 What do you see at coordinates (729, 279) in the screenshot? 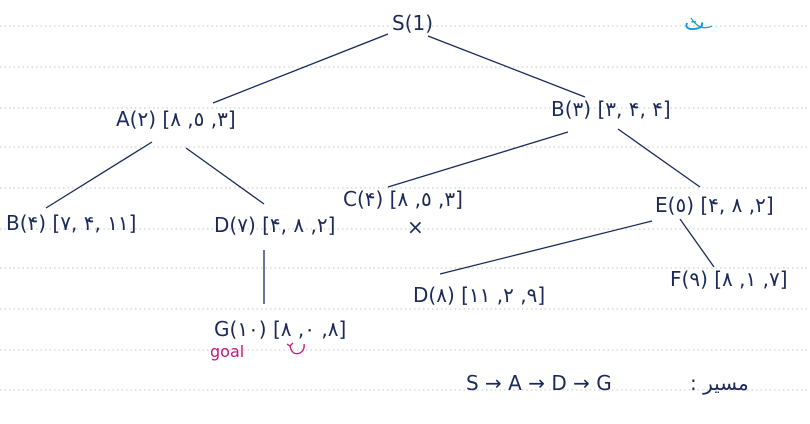
I see `node-f: F(٩) [٧, ١, ٨]` at bounding box center [729, 279].